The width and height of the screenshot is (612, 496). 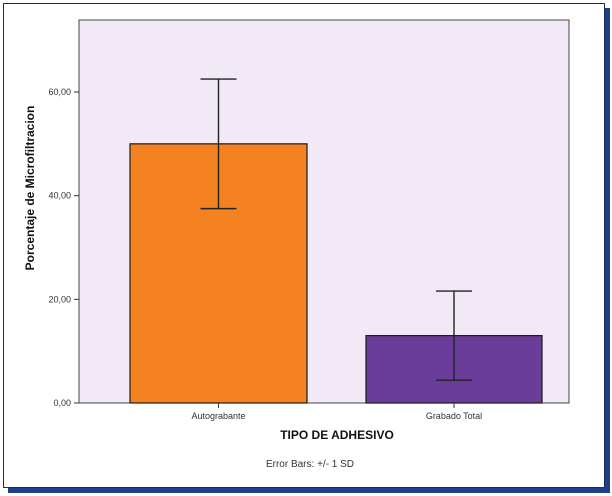 I want to click on error-bar-autograbante, so click(x=218, y=144).